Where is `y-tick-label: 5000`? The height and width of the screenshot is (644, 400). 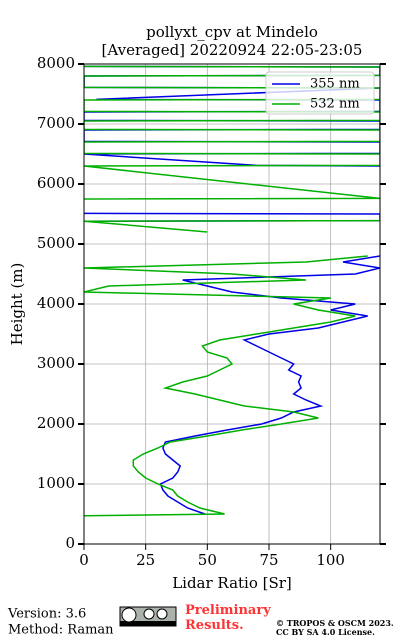 y-tick-label: 5000 is located at coordinates (56, 243).